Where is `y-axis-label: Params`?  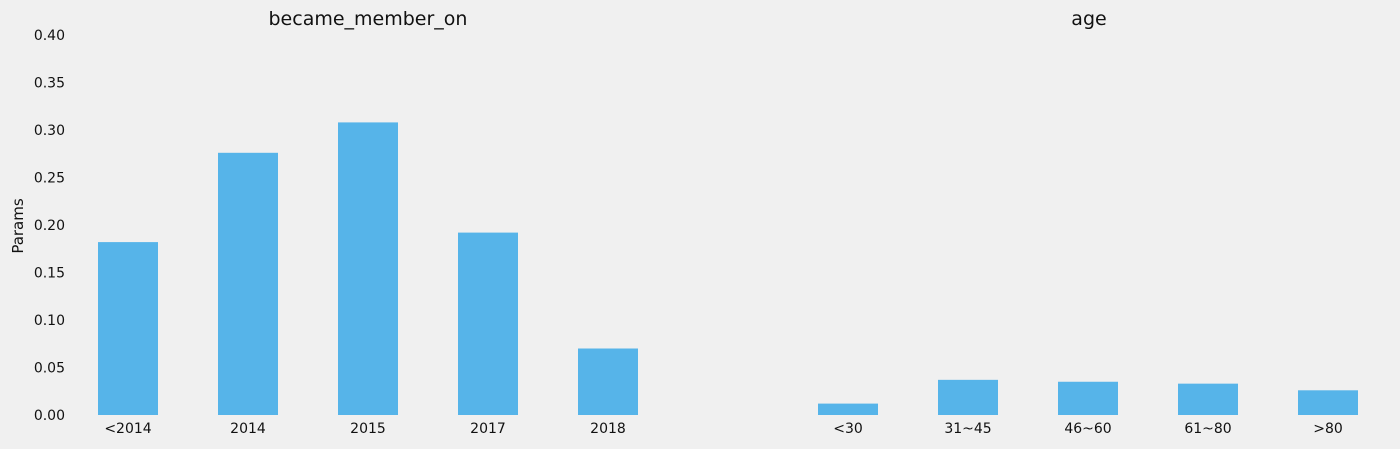
y-axis-label: Params is located at coordinates (18, 226).